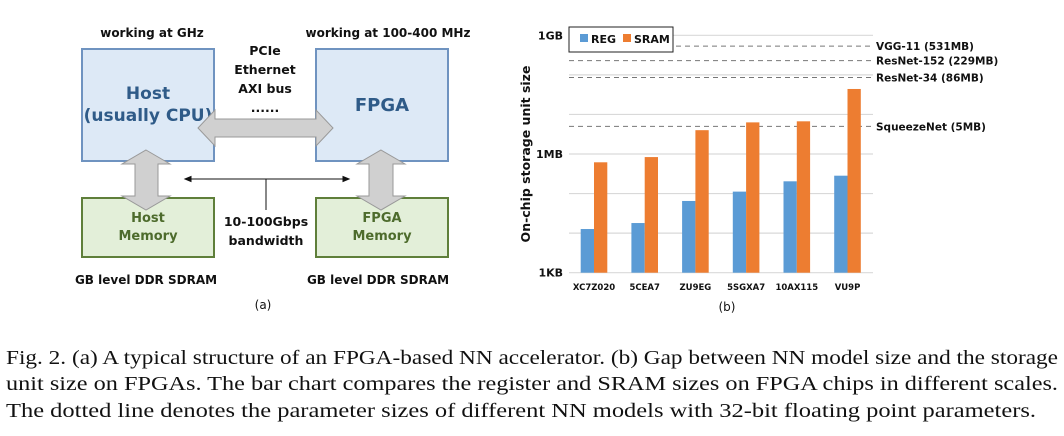  I want to click on interface-pcie: PCIe, so click(265, 50).